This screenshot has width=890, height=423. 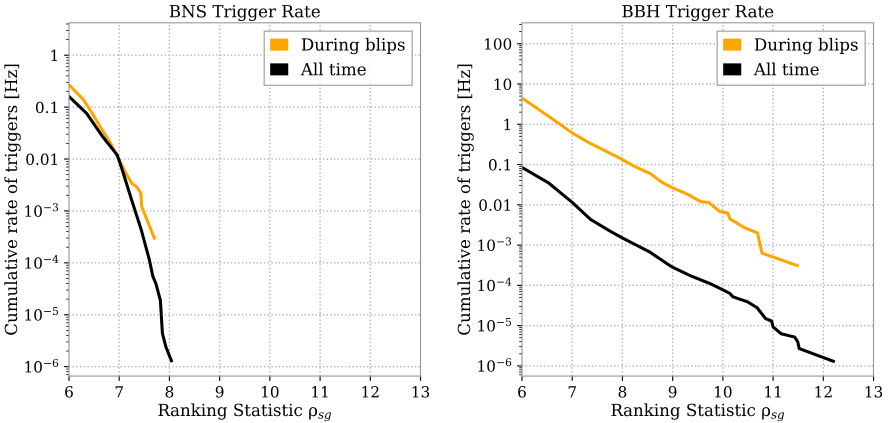 What do you see at coordinates (245, 12) in the screenshot?
I see `chart-title: BNS Trigger Rate` at bounding box center [245, 12].